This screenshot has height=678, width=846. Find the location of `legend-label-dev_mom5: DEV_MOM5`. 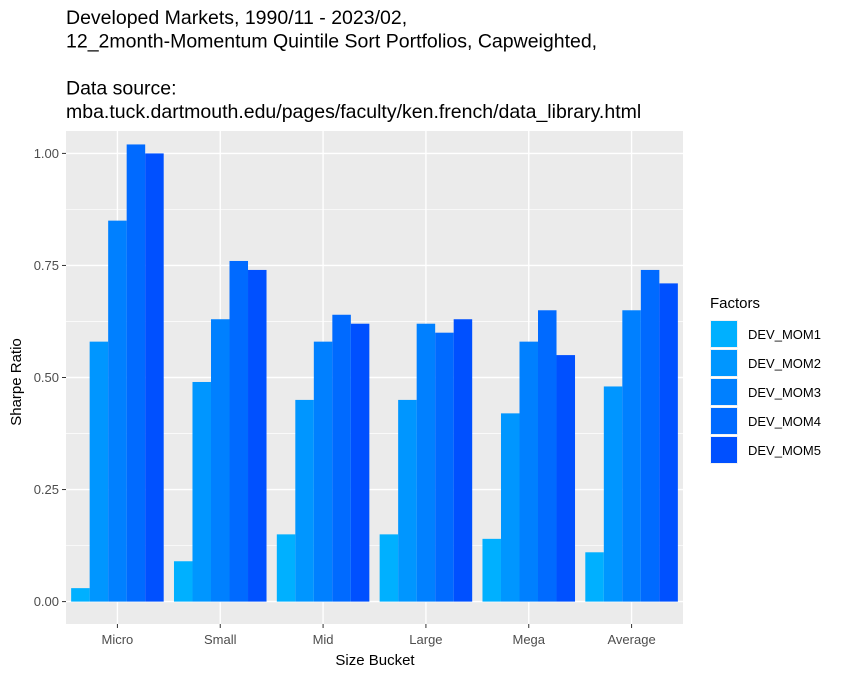

legend-label-dev_mom5: DEV_MOM5 is located at coordinates (784, 450).